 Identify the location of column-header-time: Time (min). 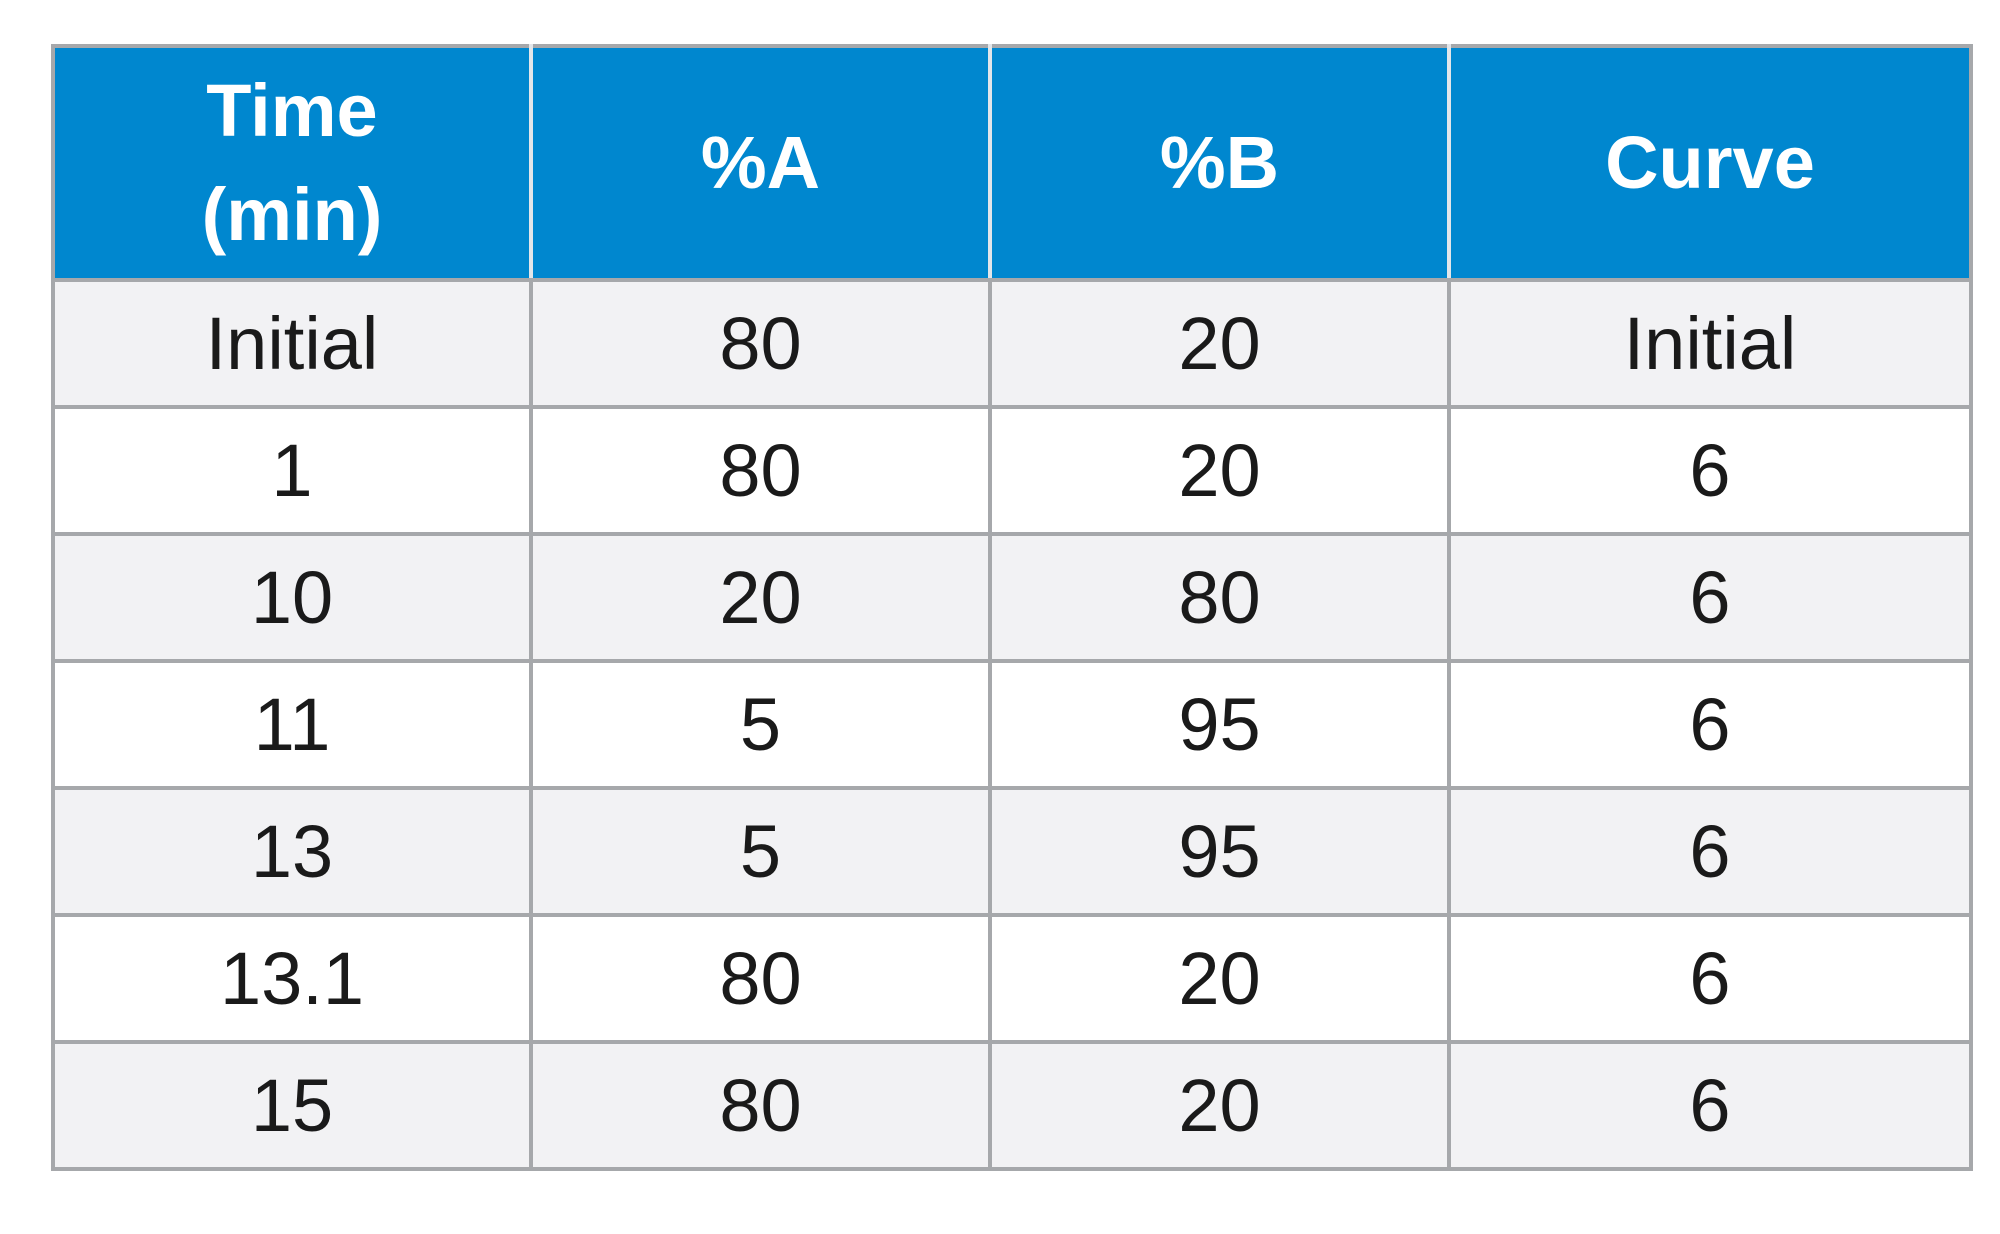
(292, 163).